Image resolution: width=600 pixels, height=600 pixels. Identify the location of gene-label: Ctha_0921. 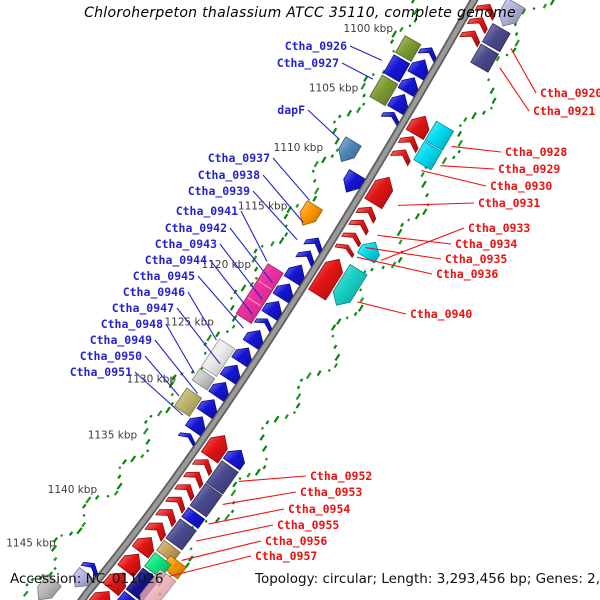
(564, 111).